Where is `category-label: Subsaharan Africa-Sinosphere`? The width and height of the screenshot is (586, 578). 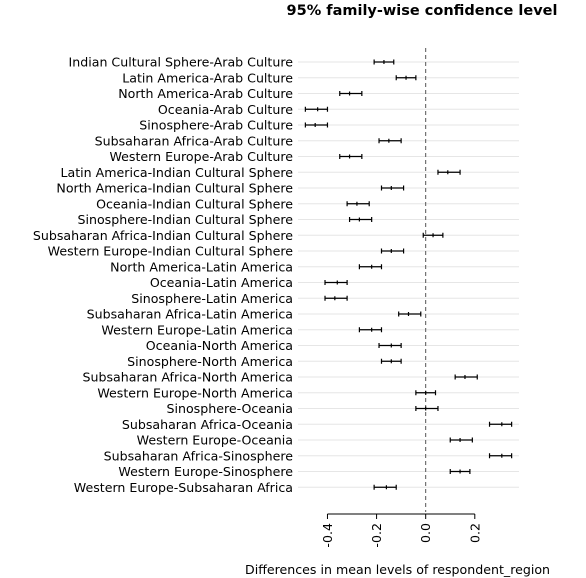
category-label: Subsaharan Africa-Sinosphere is located at coordinates (199, 455).